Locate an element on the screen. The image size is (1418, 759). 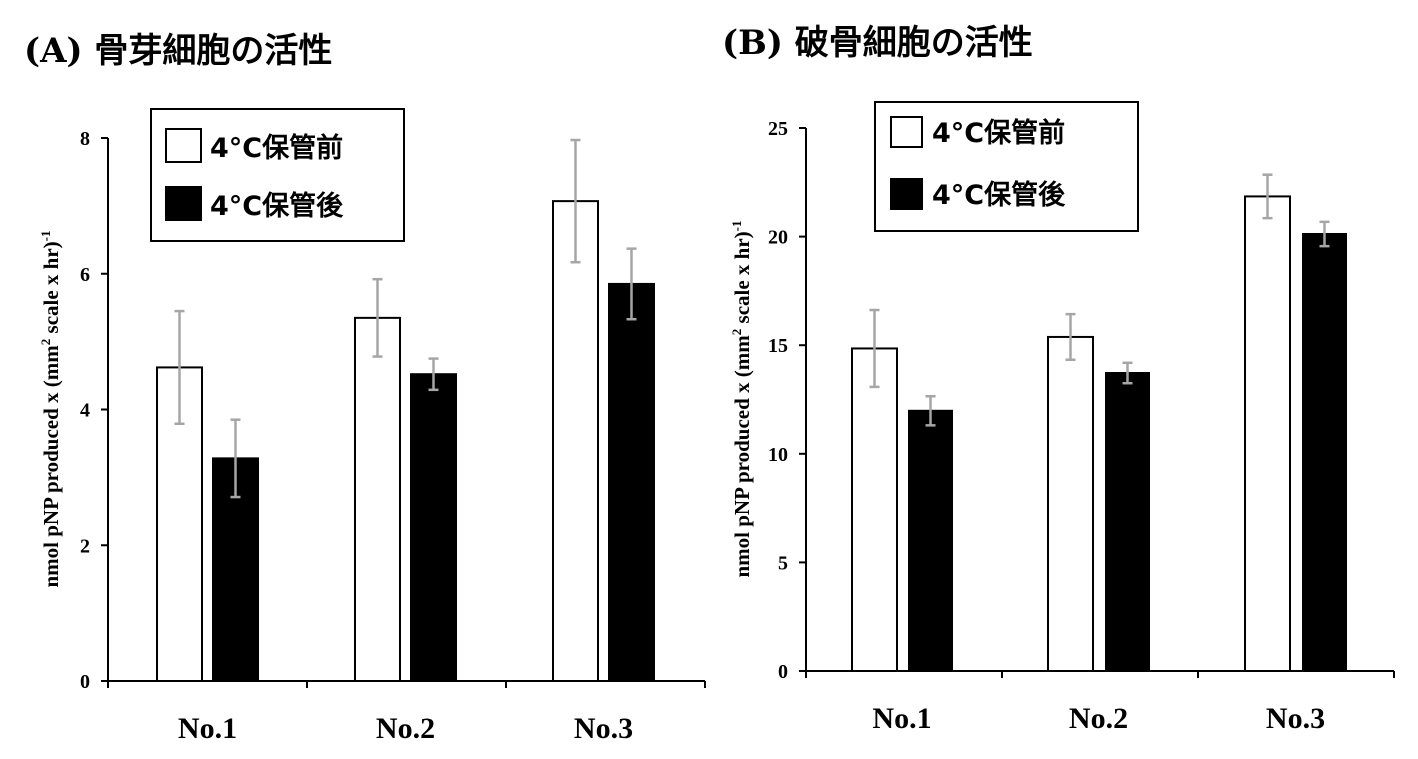
y-tick-label: 25 is located at coordinates (778, 129).